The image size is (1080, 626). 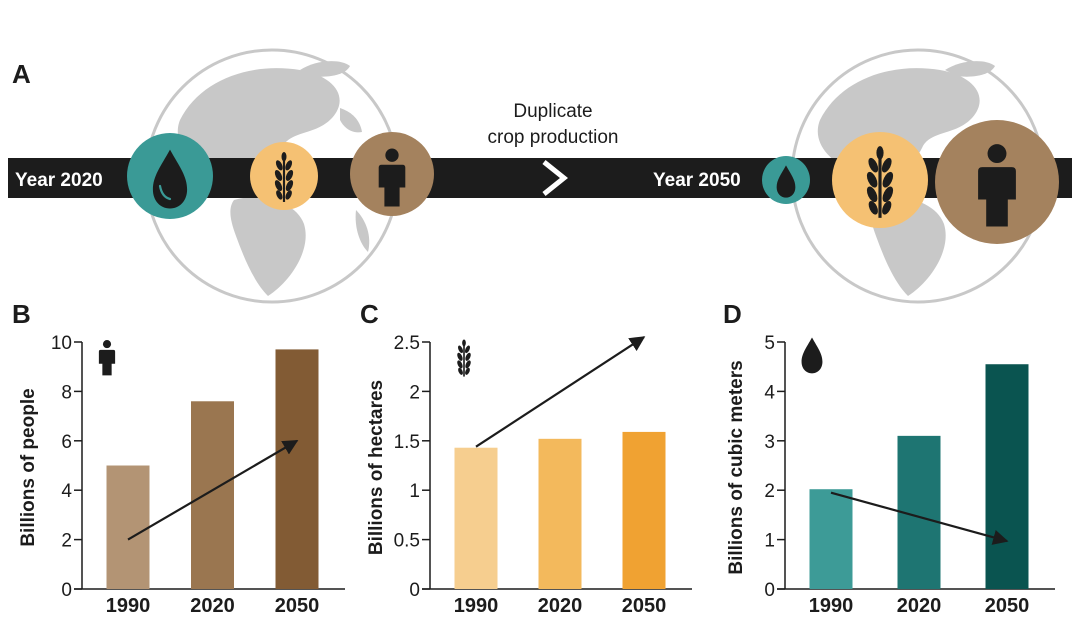 I want to click on y-tick-label: 1.5, so click(x=407, y=442).